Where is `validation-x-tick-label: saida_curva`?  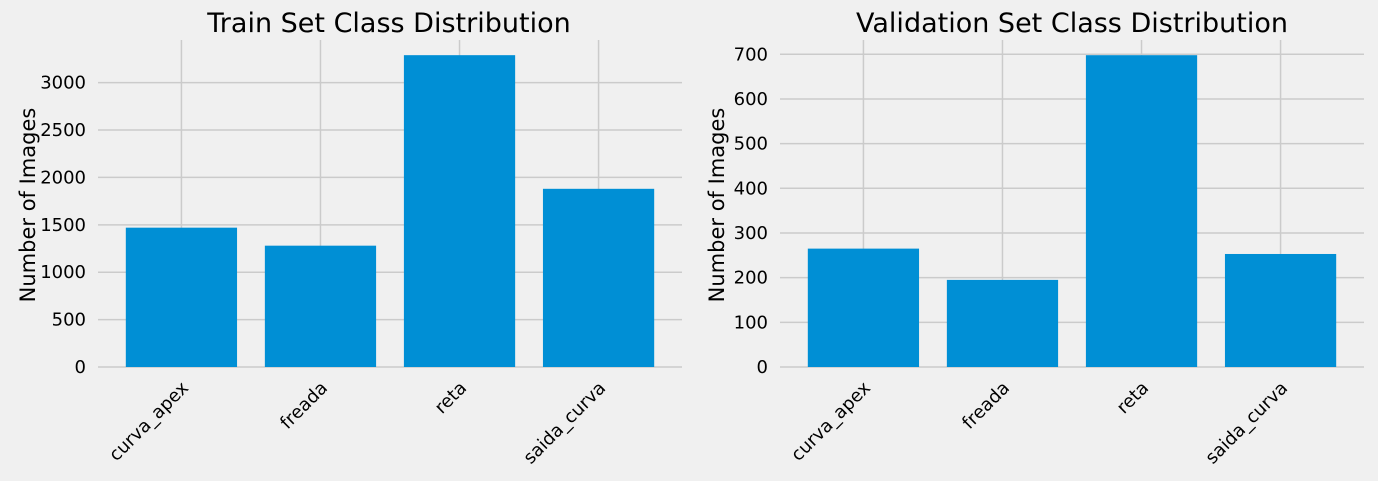
validation-x-tick-label: saida_curva is located at coordinates (1246, 423).